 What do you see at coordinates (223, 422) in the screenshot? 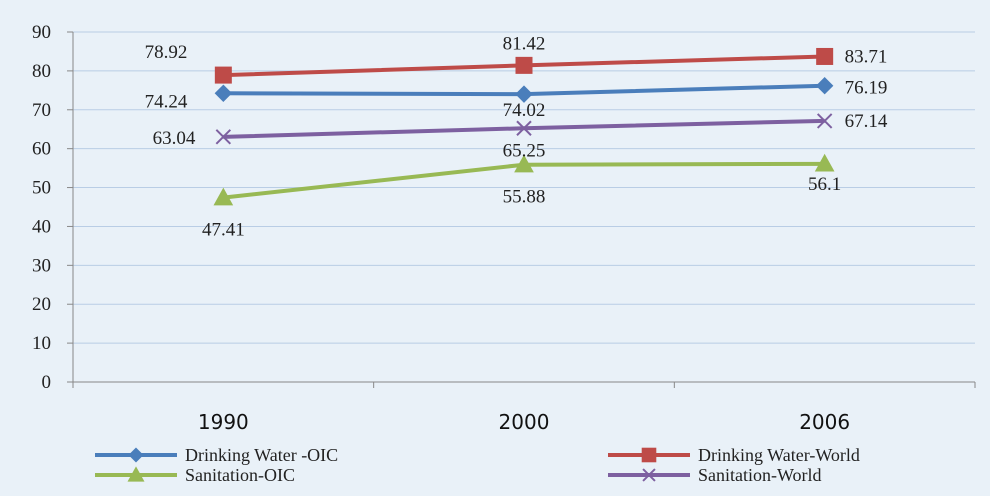
I see `x-tick-label-1990: 1990` at bounding box center [223, 422].